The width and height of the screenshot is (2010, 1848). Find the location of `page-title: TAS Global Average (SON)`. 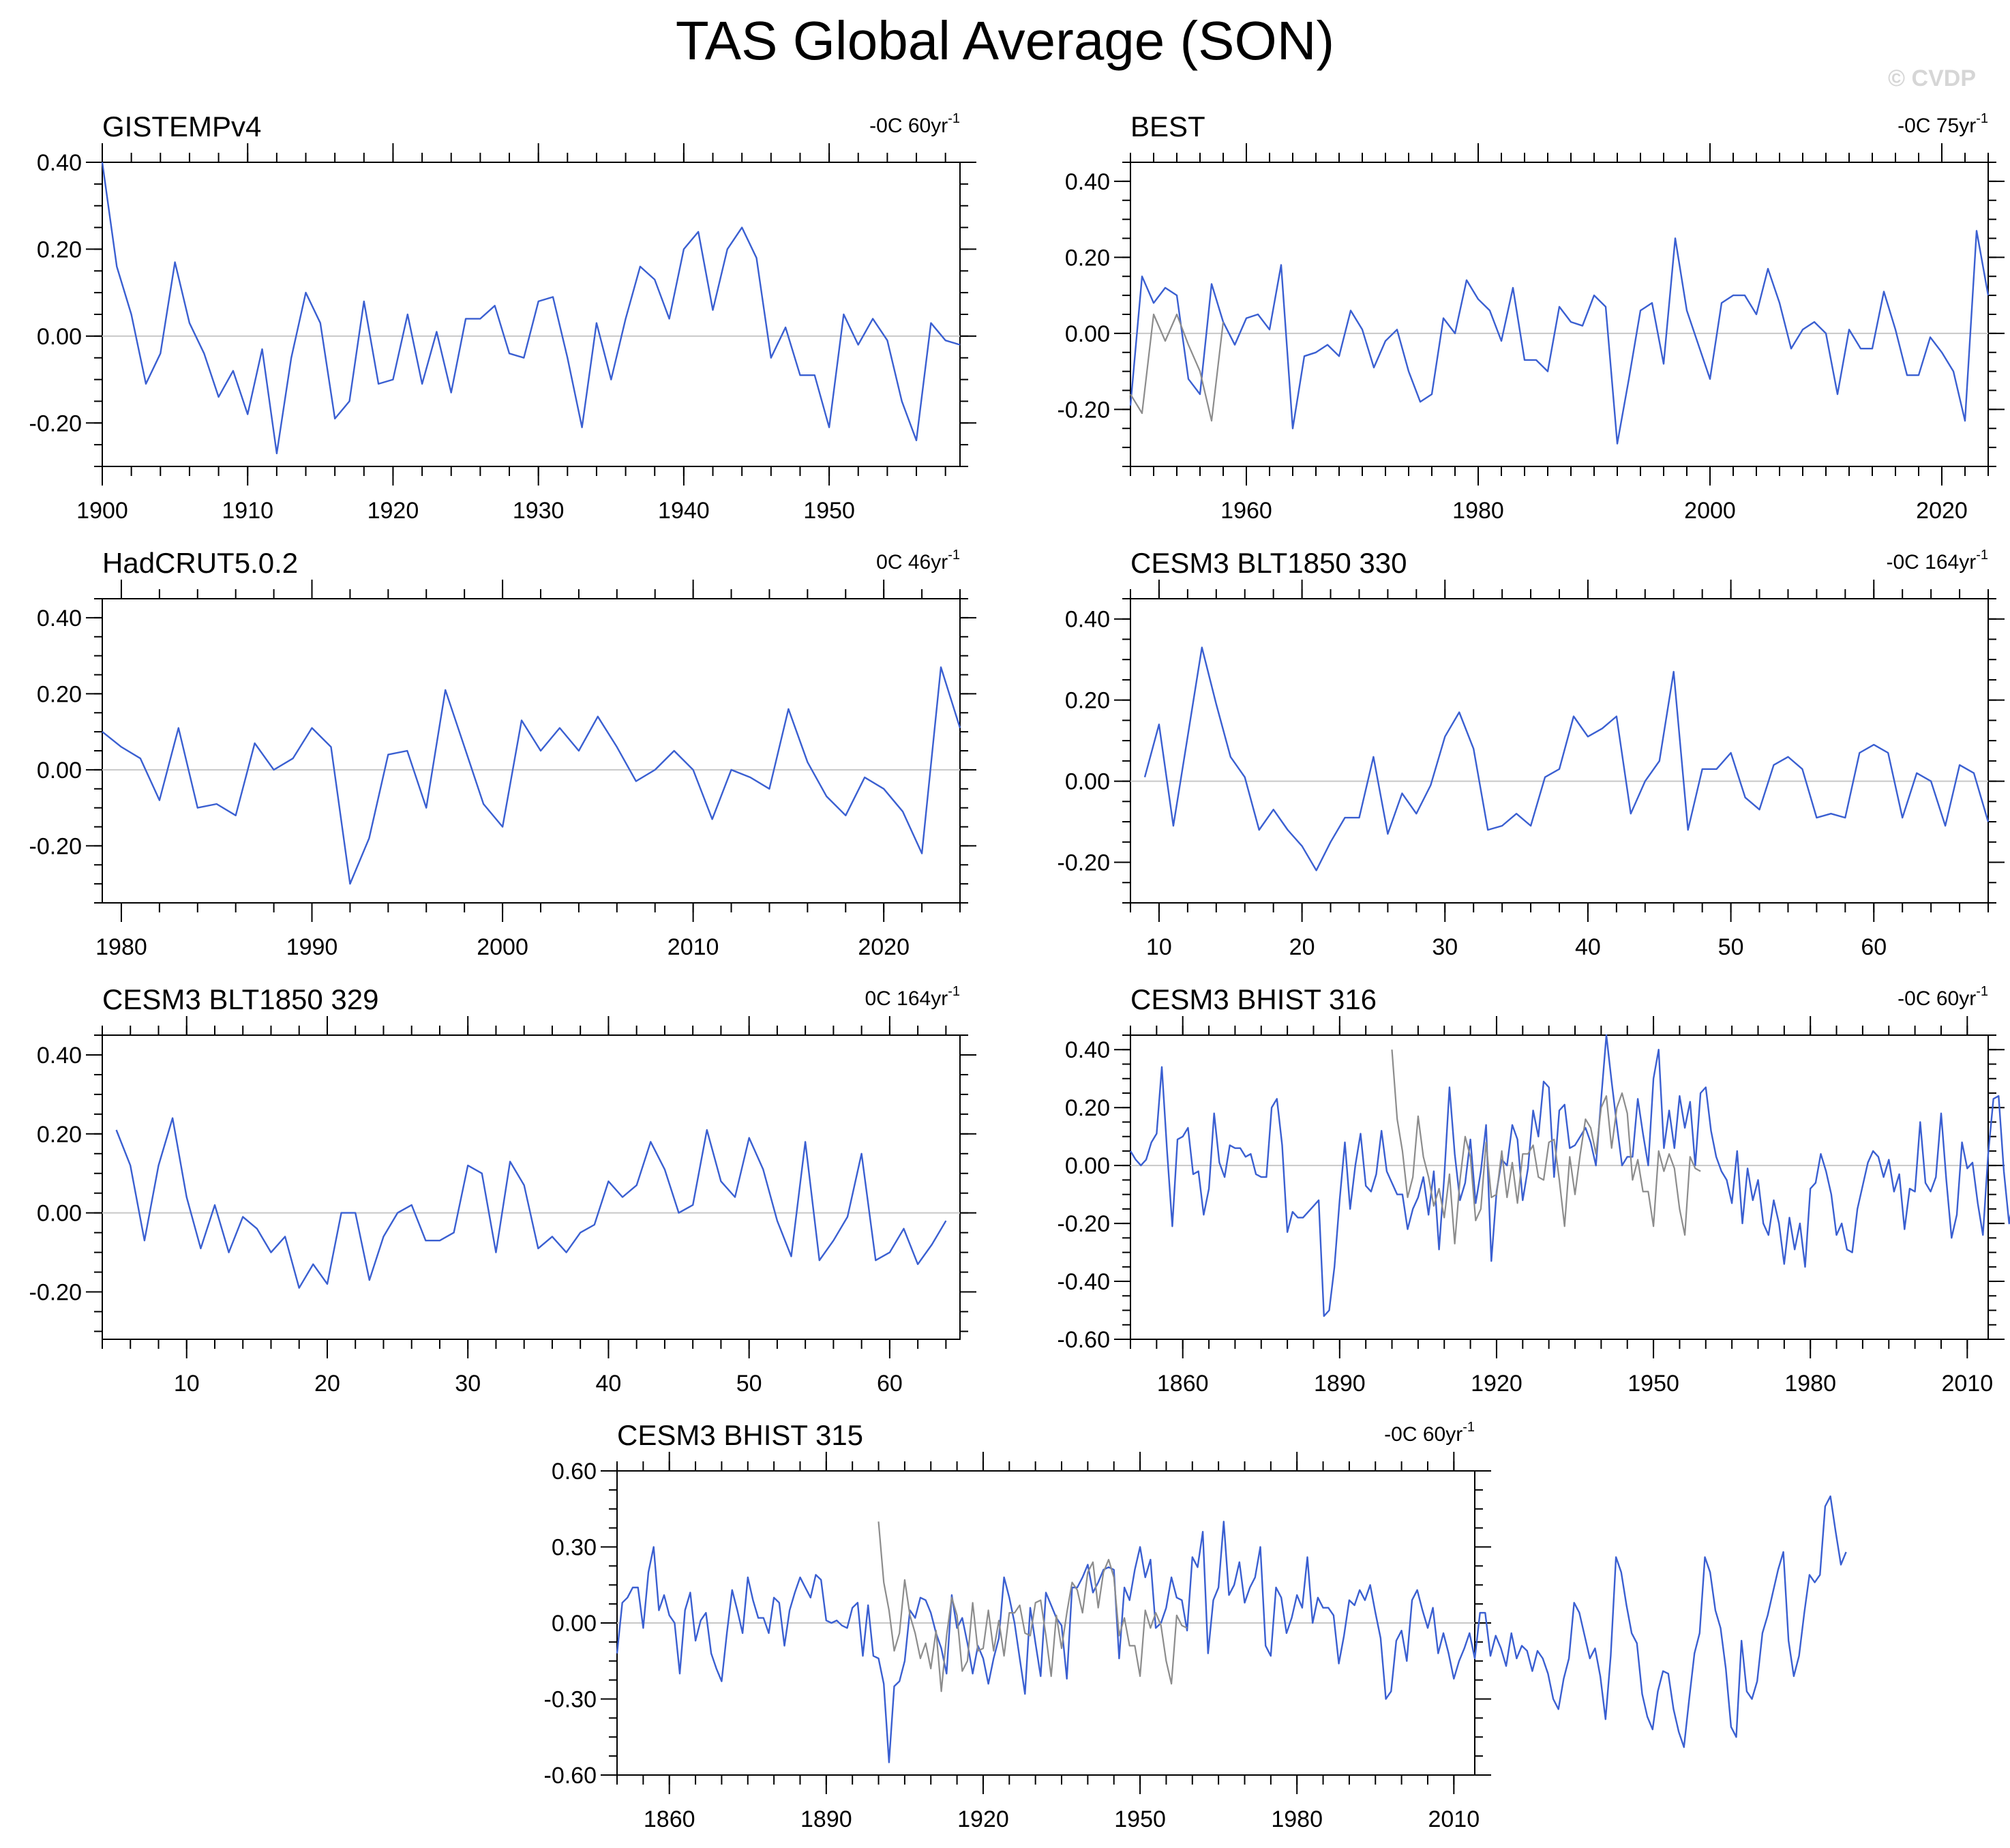

page-title: TAS Global Average (SON) is located at coordinates (1005, 40).